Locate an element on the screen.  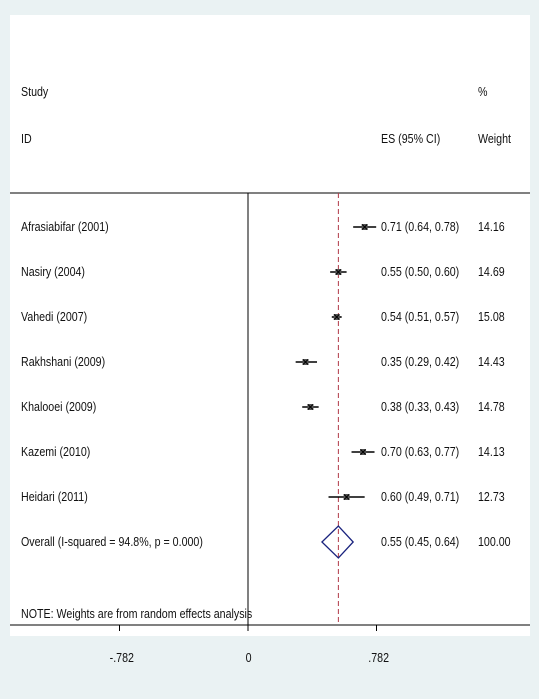
header-es: ES (95% CI) is located at coordinates (411, 138).